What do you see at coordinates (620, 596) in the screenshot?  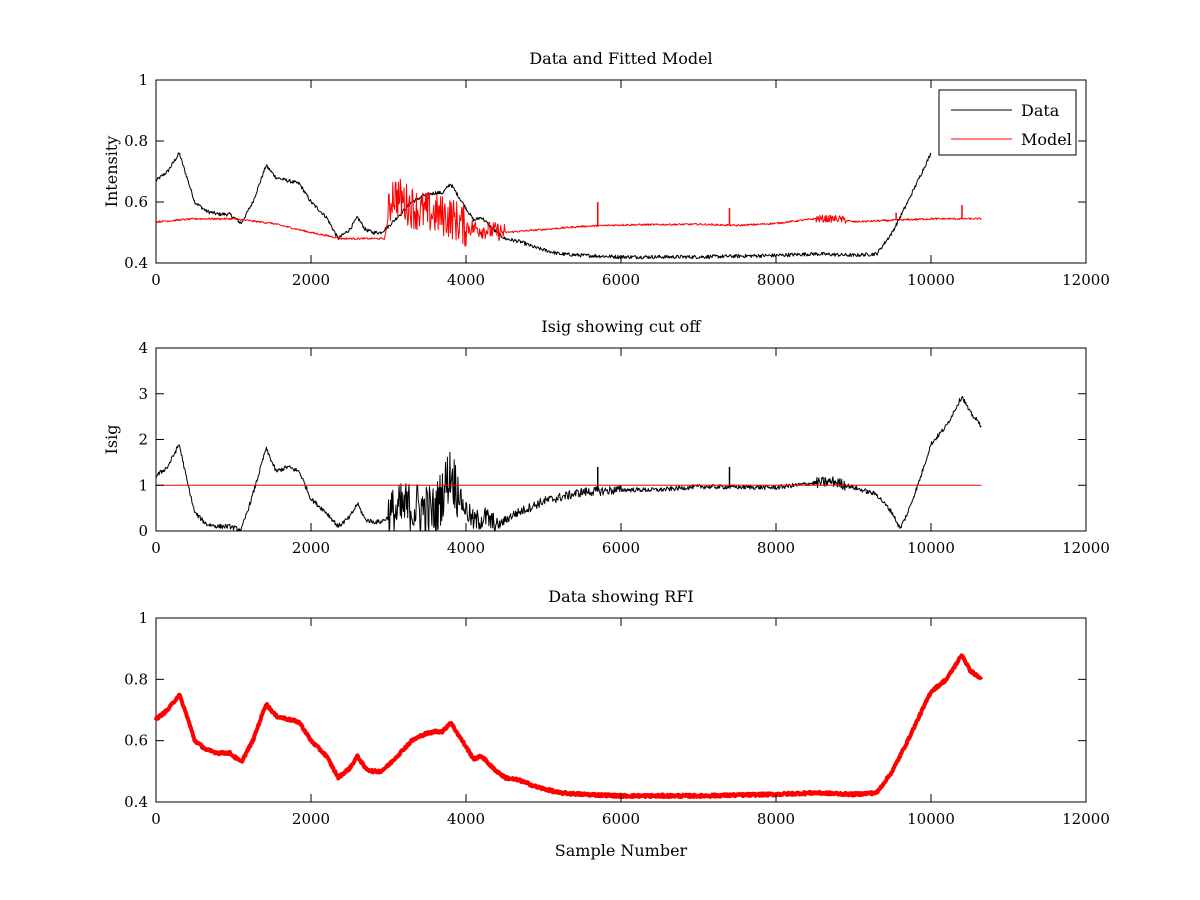 I see `chart-title: Data showing RFI` at bounding box center [620, 596].